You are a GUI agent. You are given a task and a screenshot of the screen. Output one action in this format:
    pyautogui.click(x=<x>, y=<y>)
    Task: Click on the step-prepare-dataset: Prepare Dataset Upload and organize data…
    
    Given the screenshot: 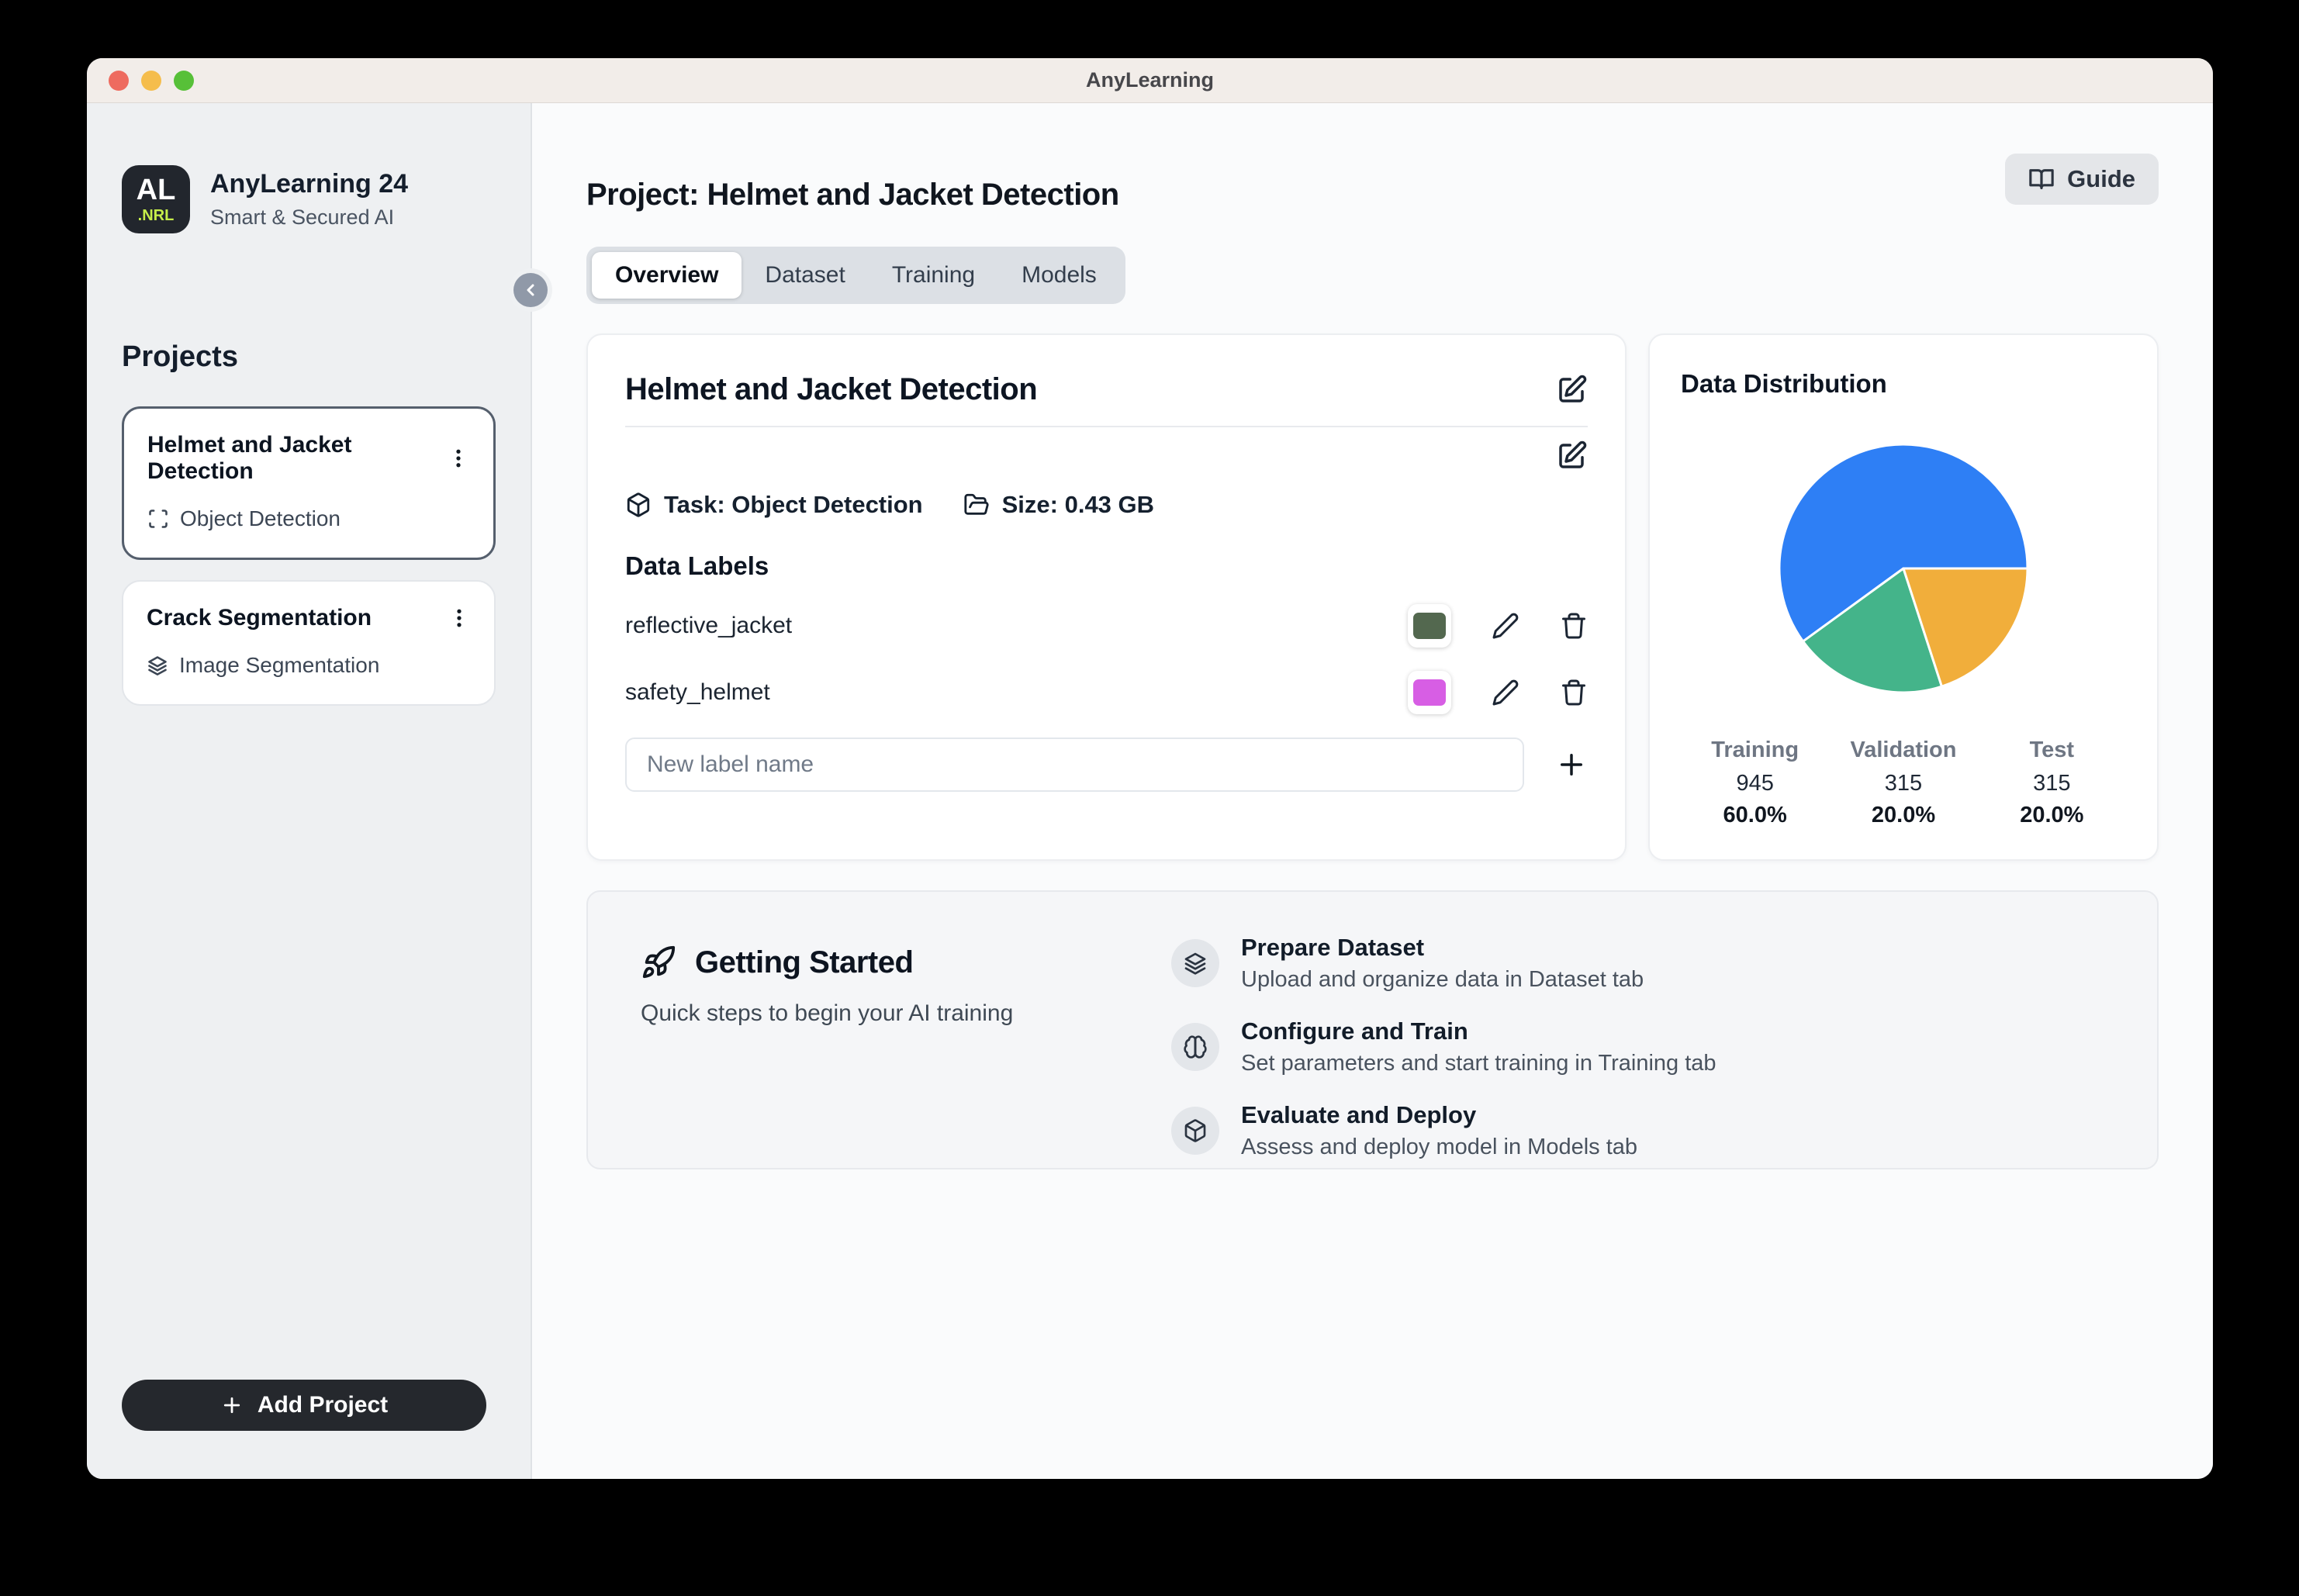 What is the action you would take?
    pyautogui.click(x=1645, y=963)
    